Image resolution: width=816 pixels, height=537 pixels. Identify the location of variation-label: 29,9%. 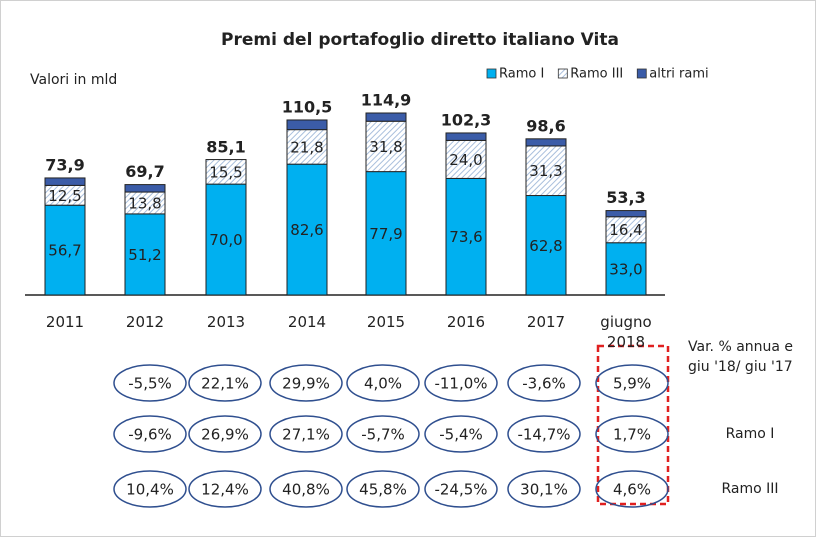
(306, 384).